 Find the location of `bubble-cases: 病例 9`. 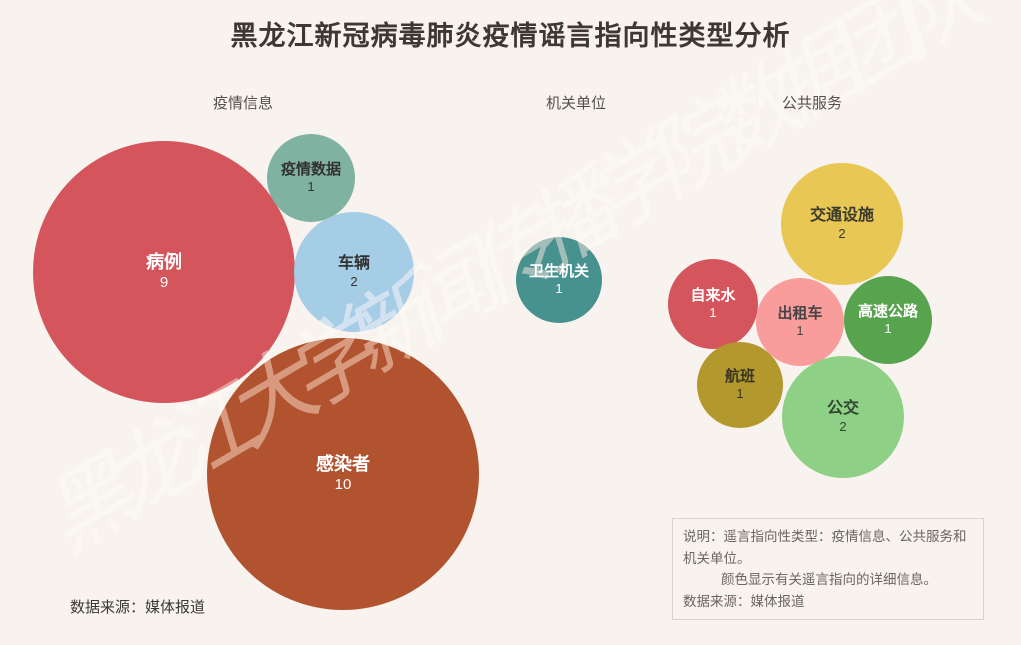

bubble-cases: 病例 9 is located at coordinates (164, 272).